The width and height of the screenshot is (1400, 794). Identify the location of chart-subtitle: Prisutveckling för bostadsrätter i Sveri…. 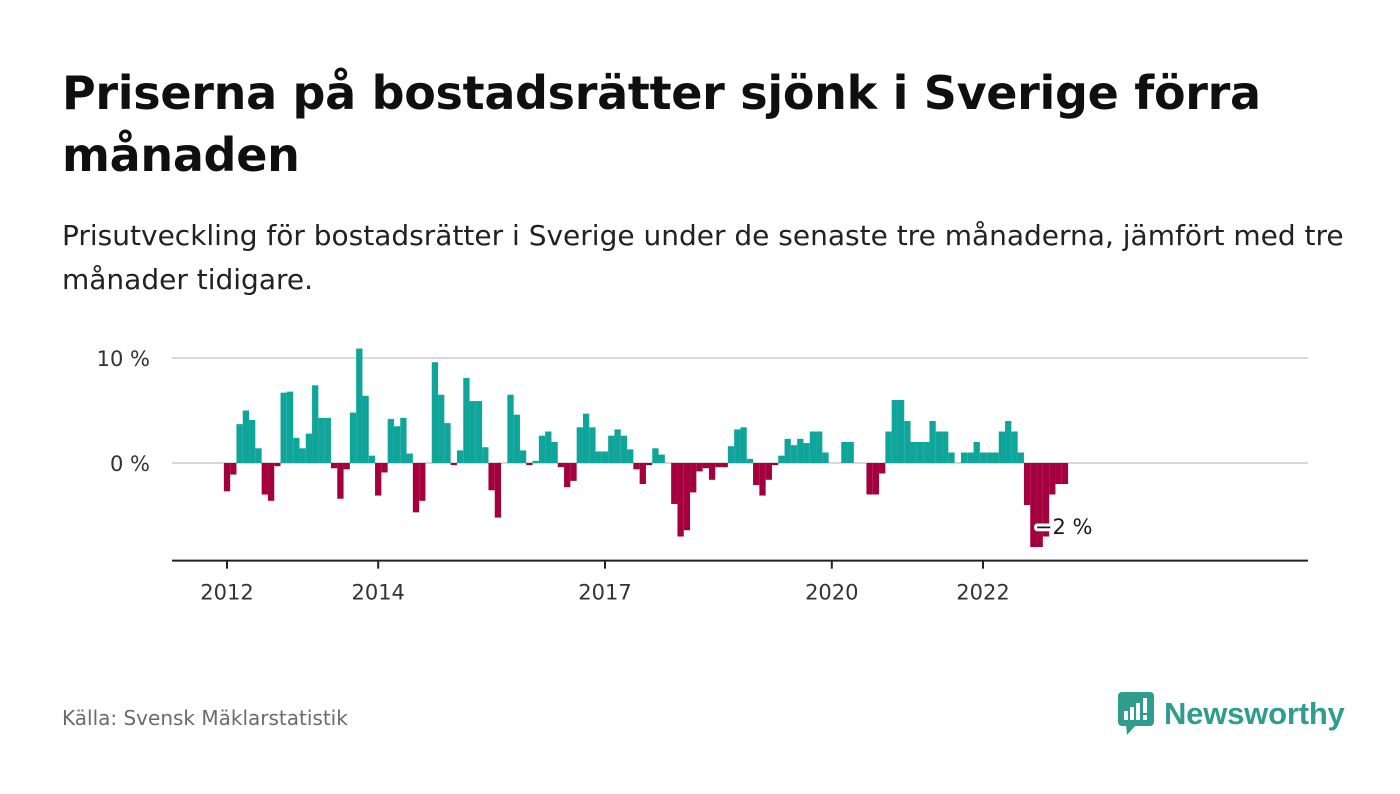
(703, 257).